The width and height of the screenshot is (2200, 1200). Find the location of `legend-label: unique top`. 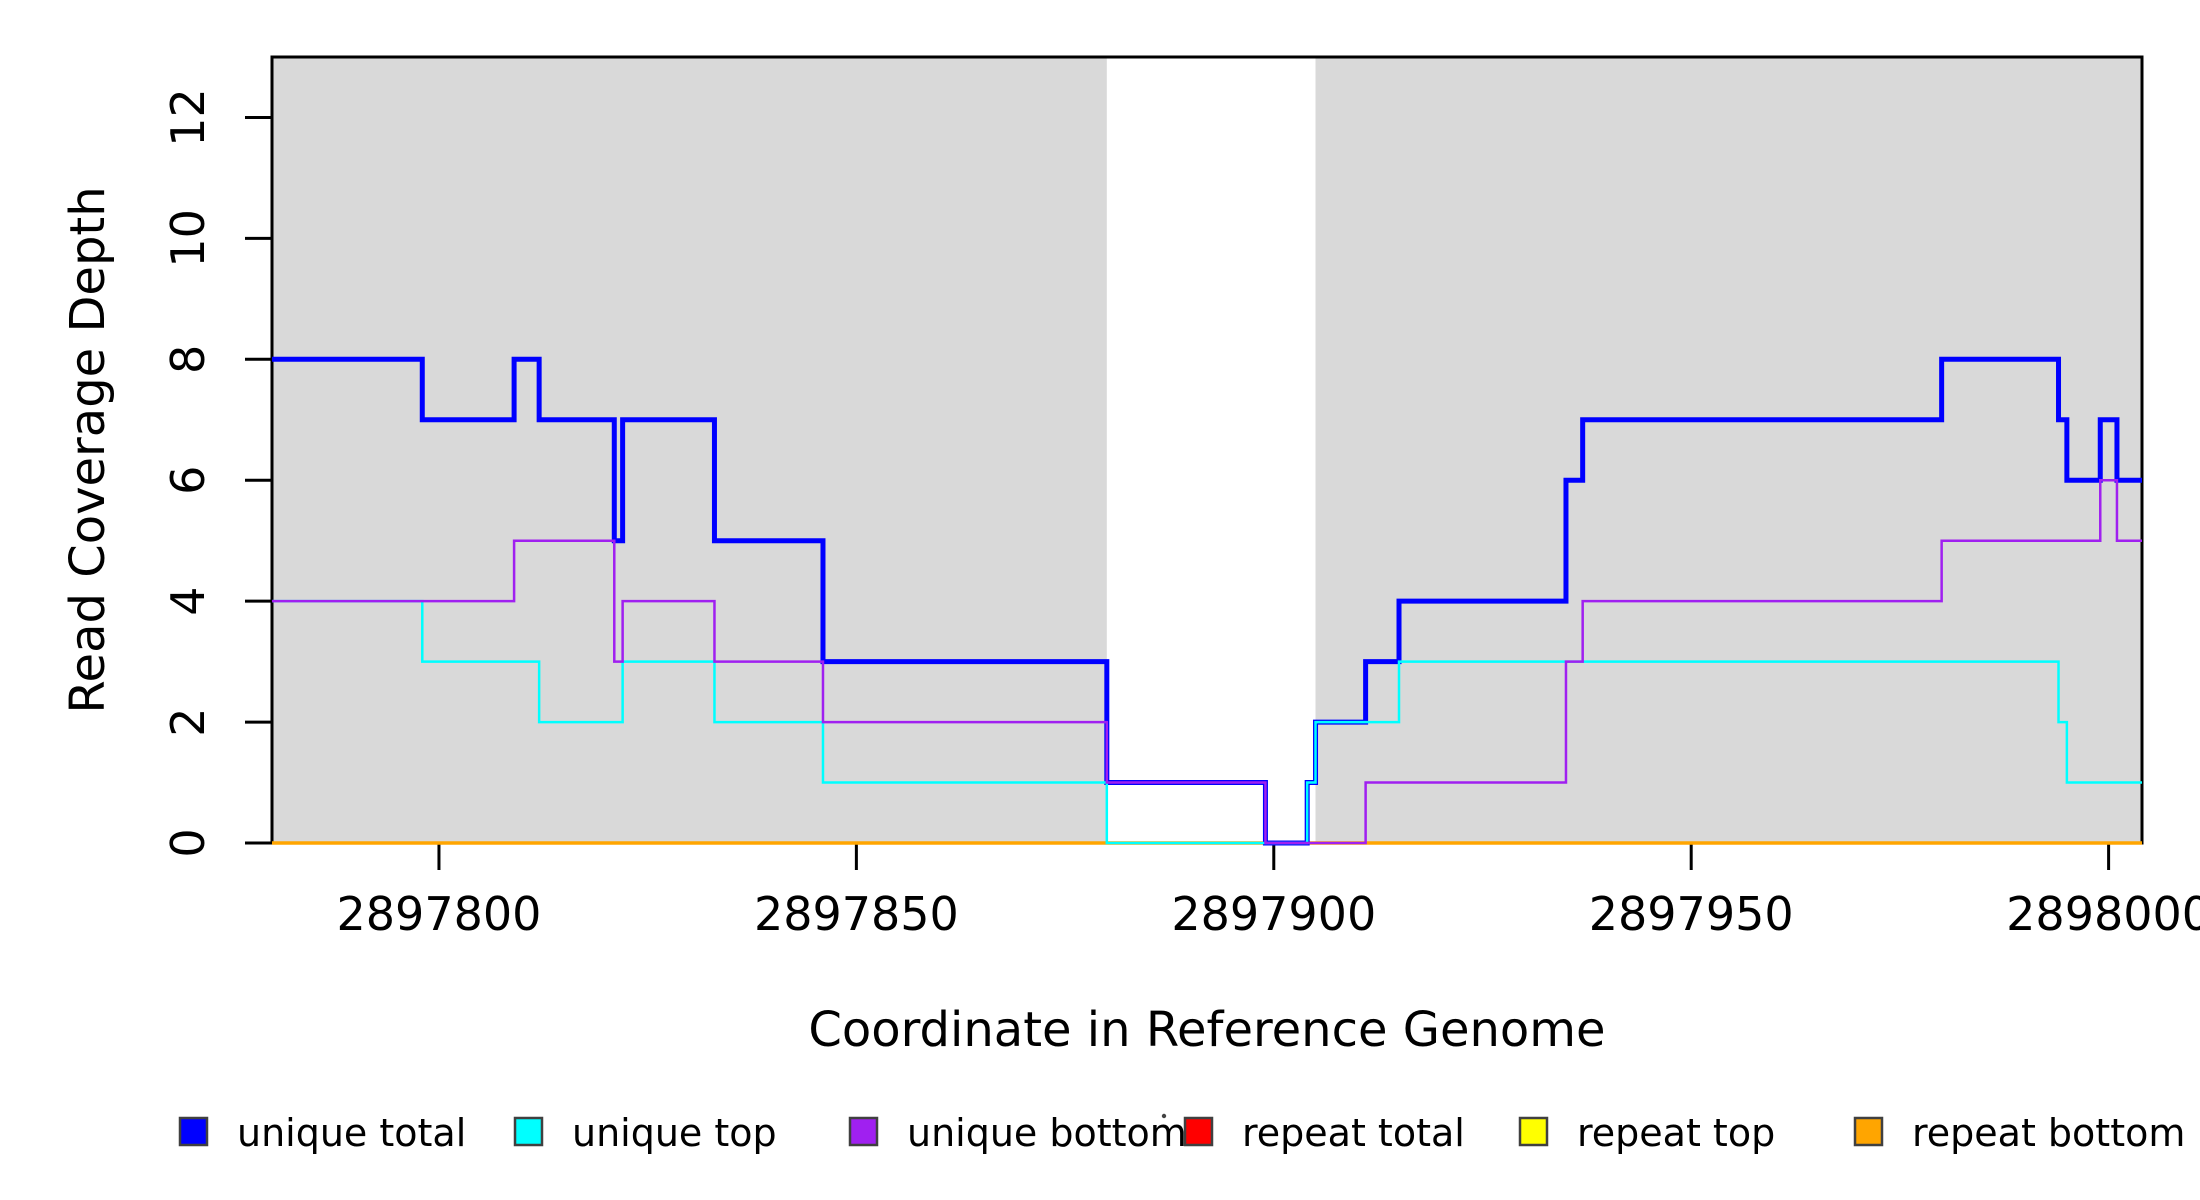

legend-label: unique top is located at coordinates (674, 1133).